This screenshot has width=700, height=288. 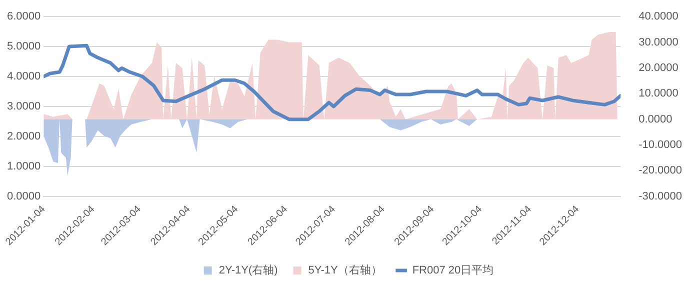 What do you see at coordinates (655, 119) in the screenshot?
I see `y2-tick-label: 0.0000` at bounding box center [655, 119].